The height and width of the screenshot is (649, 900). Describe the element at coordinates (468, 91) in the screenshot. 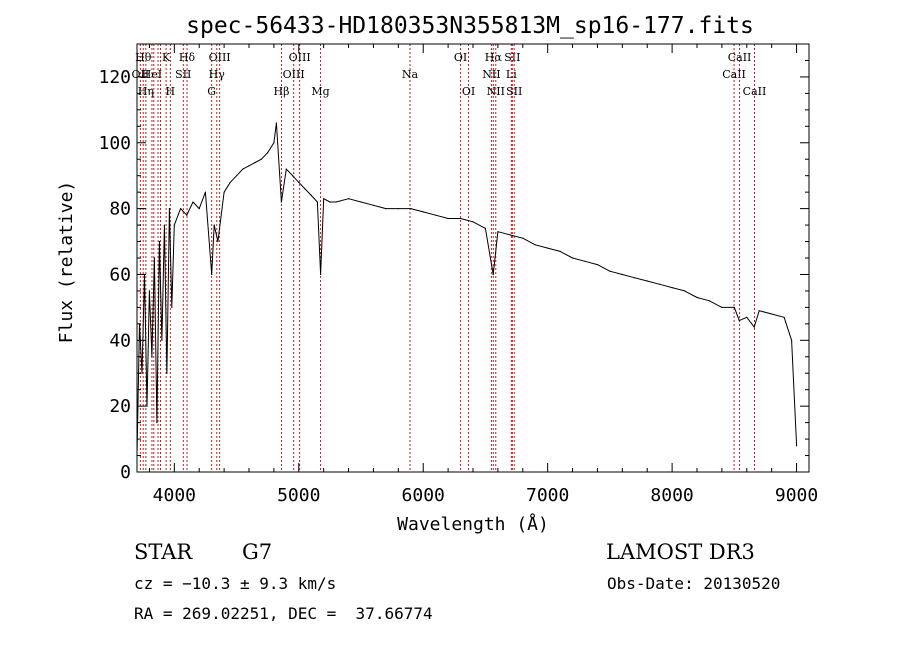

I see `marker-label-20: OI` at that location.